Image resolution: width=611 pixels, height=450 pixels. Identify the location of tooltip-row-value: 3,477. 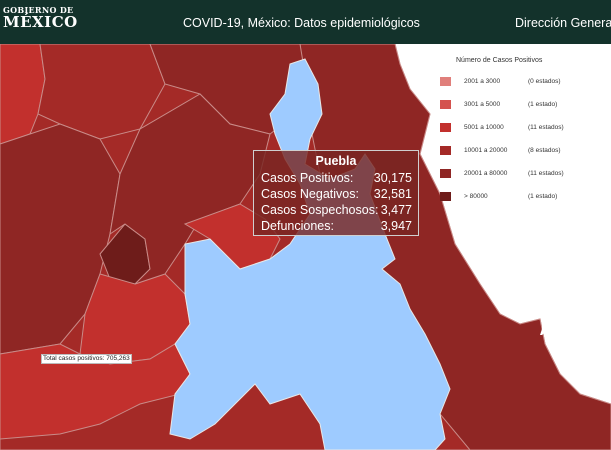
(396, 210).